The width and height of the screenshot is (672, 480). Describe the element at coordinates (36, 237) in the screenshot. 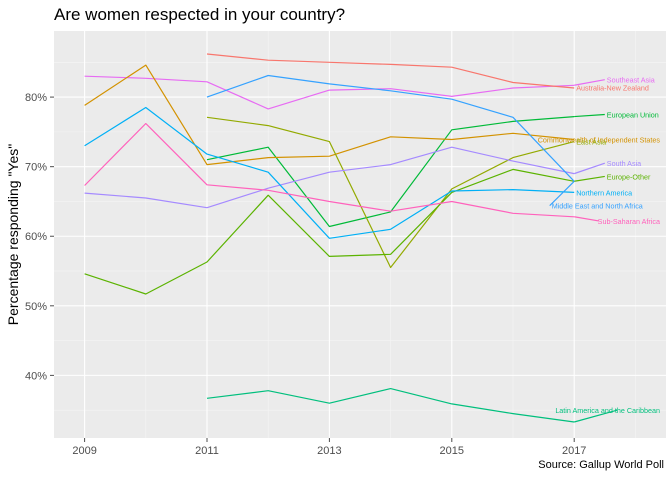

I see `y-tick-label: 60%` at that location.